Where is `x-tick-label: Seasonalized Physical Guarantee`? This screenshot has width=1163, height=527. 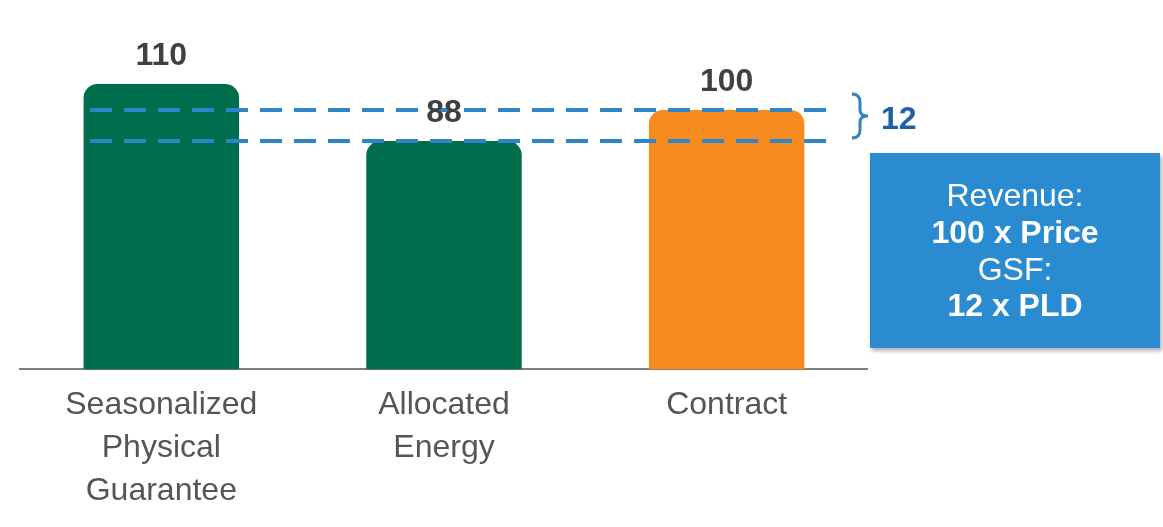
x-tick-label: Seasonalized Physical Guarantee is located at coordinates (161, 446).